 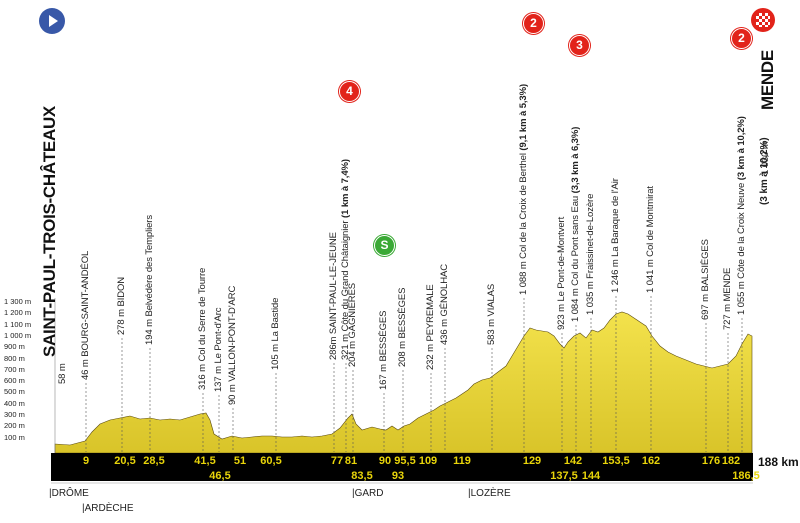 I want to click on waypoint-altitude: 1 088 m, so click(x=523, y=278).